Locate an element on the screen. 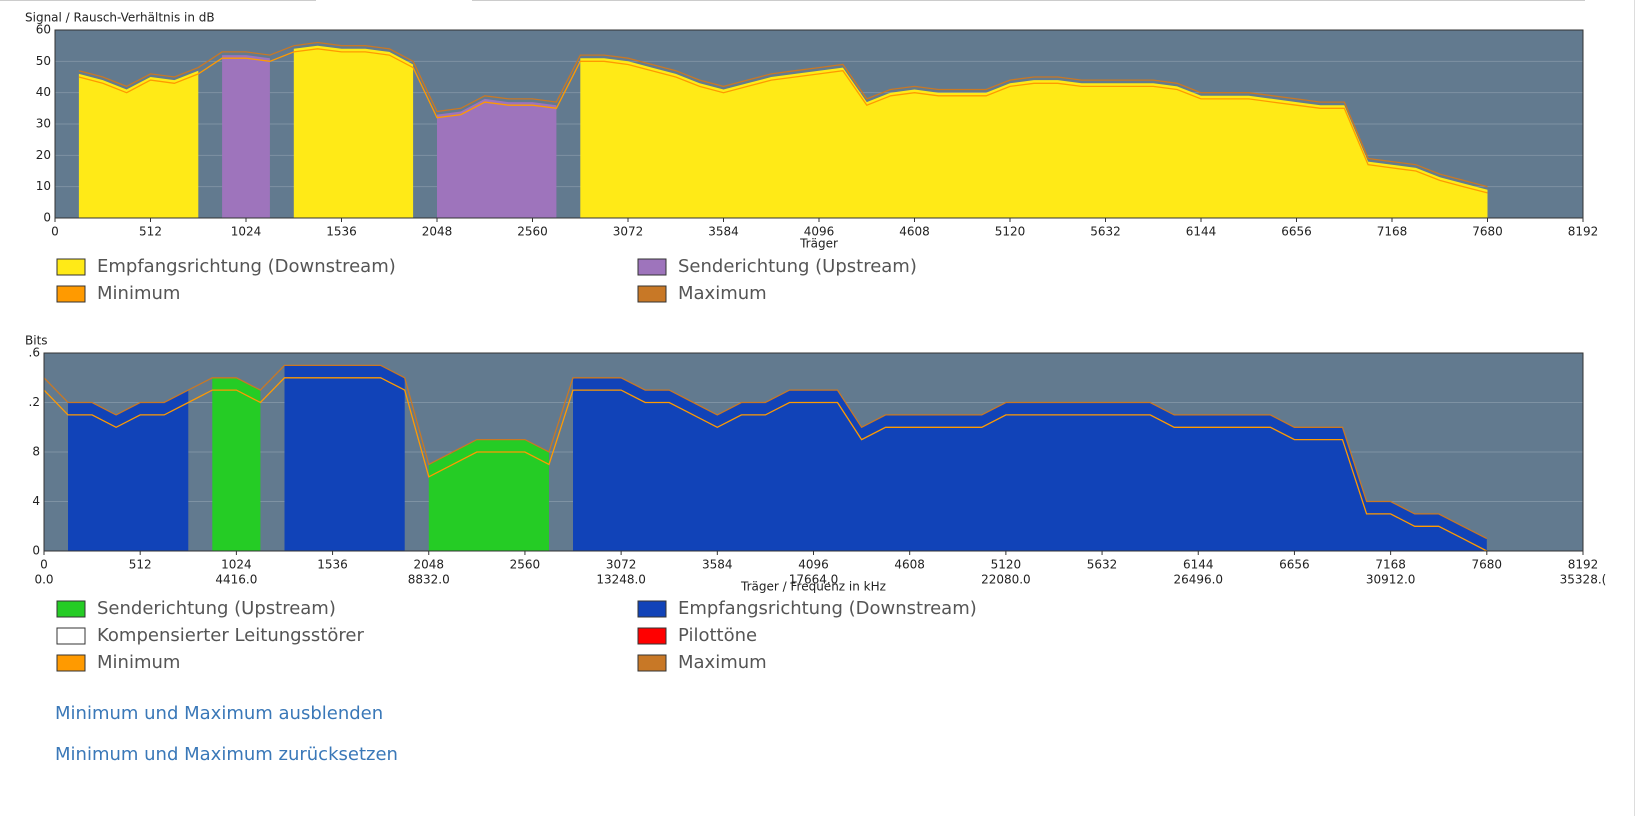 This screenshot has width=1639, height=816. y-tick-label: 20 is located at coordinates (43, 155).